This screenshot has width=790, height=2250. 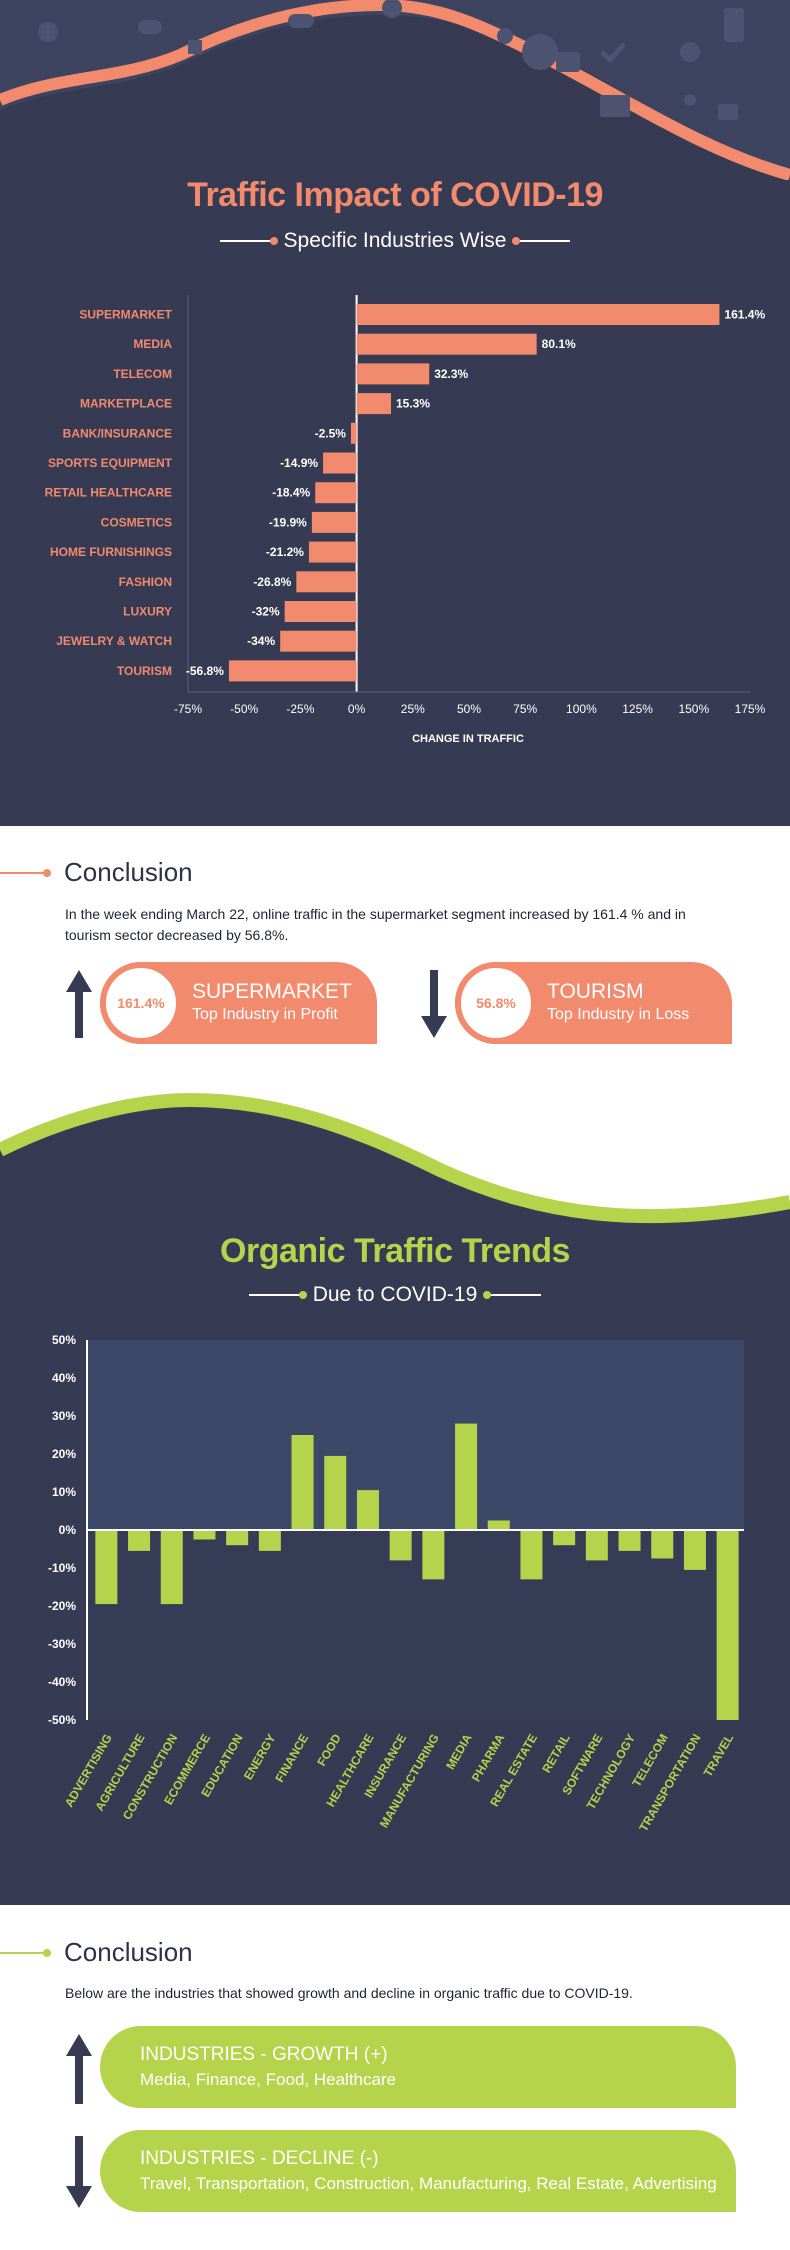 What do you see at coordinates (62, 1644) in the screenshot?
I see `chart2-y-tick-label: -30%` at bounding box center [62, 1644].